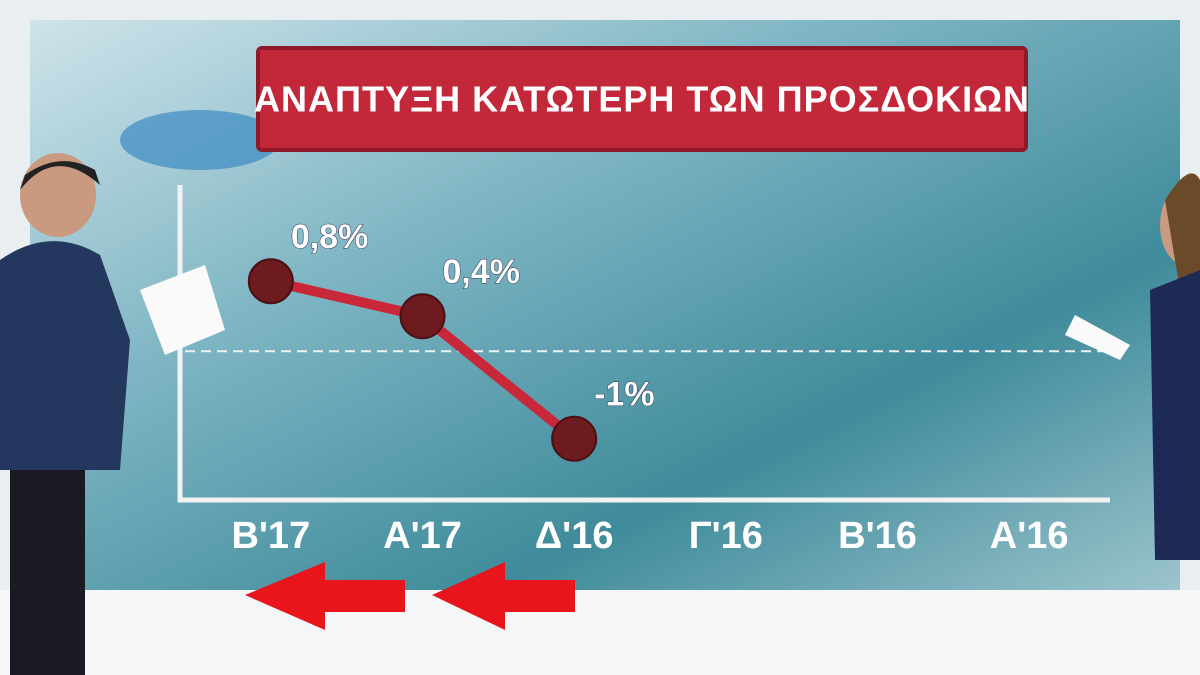 The width and height of the screenshot is (1200, 675). I want to click on data-label: 0,8%, so click(330, 237).